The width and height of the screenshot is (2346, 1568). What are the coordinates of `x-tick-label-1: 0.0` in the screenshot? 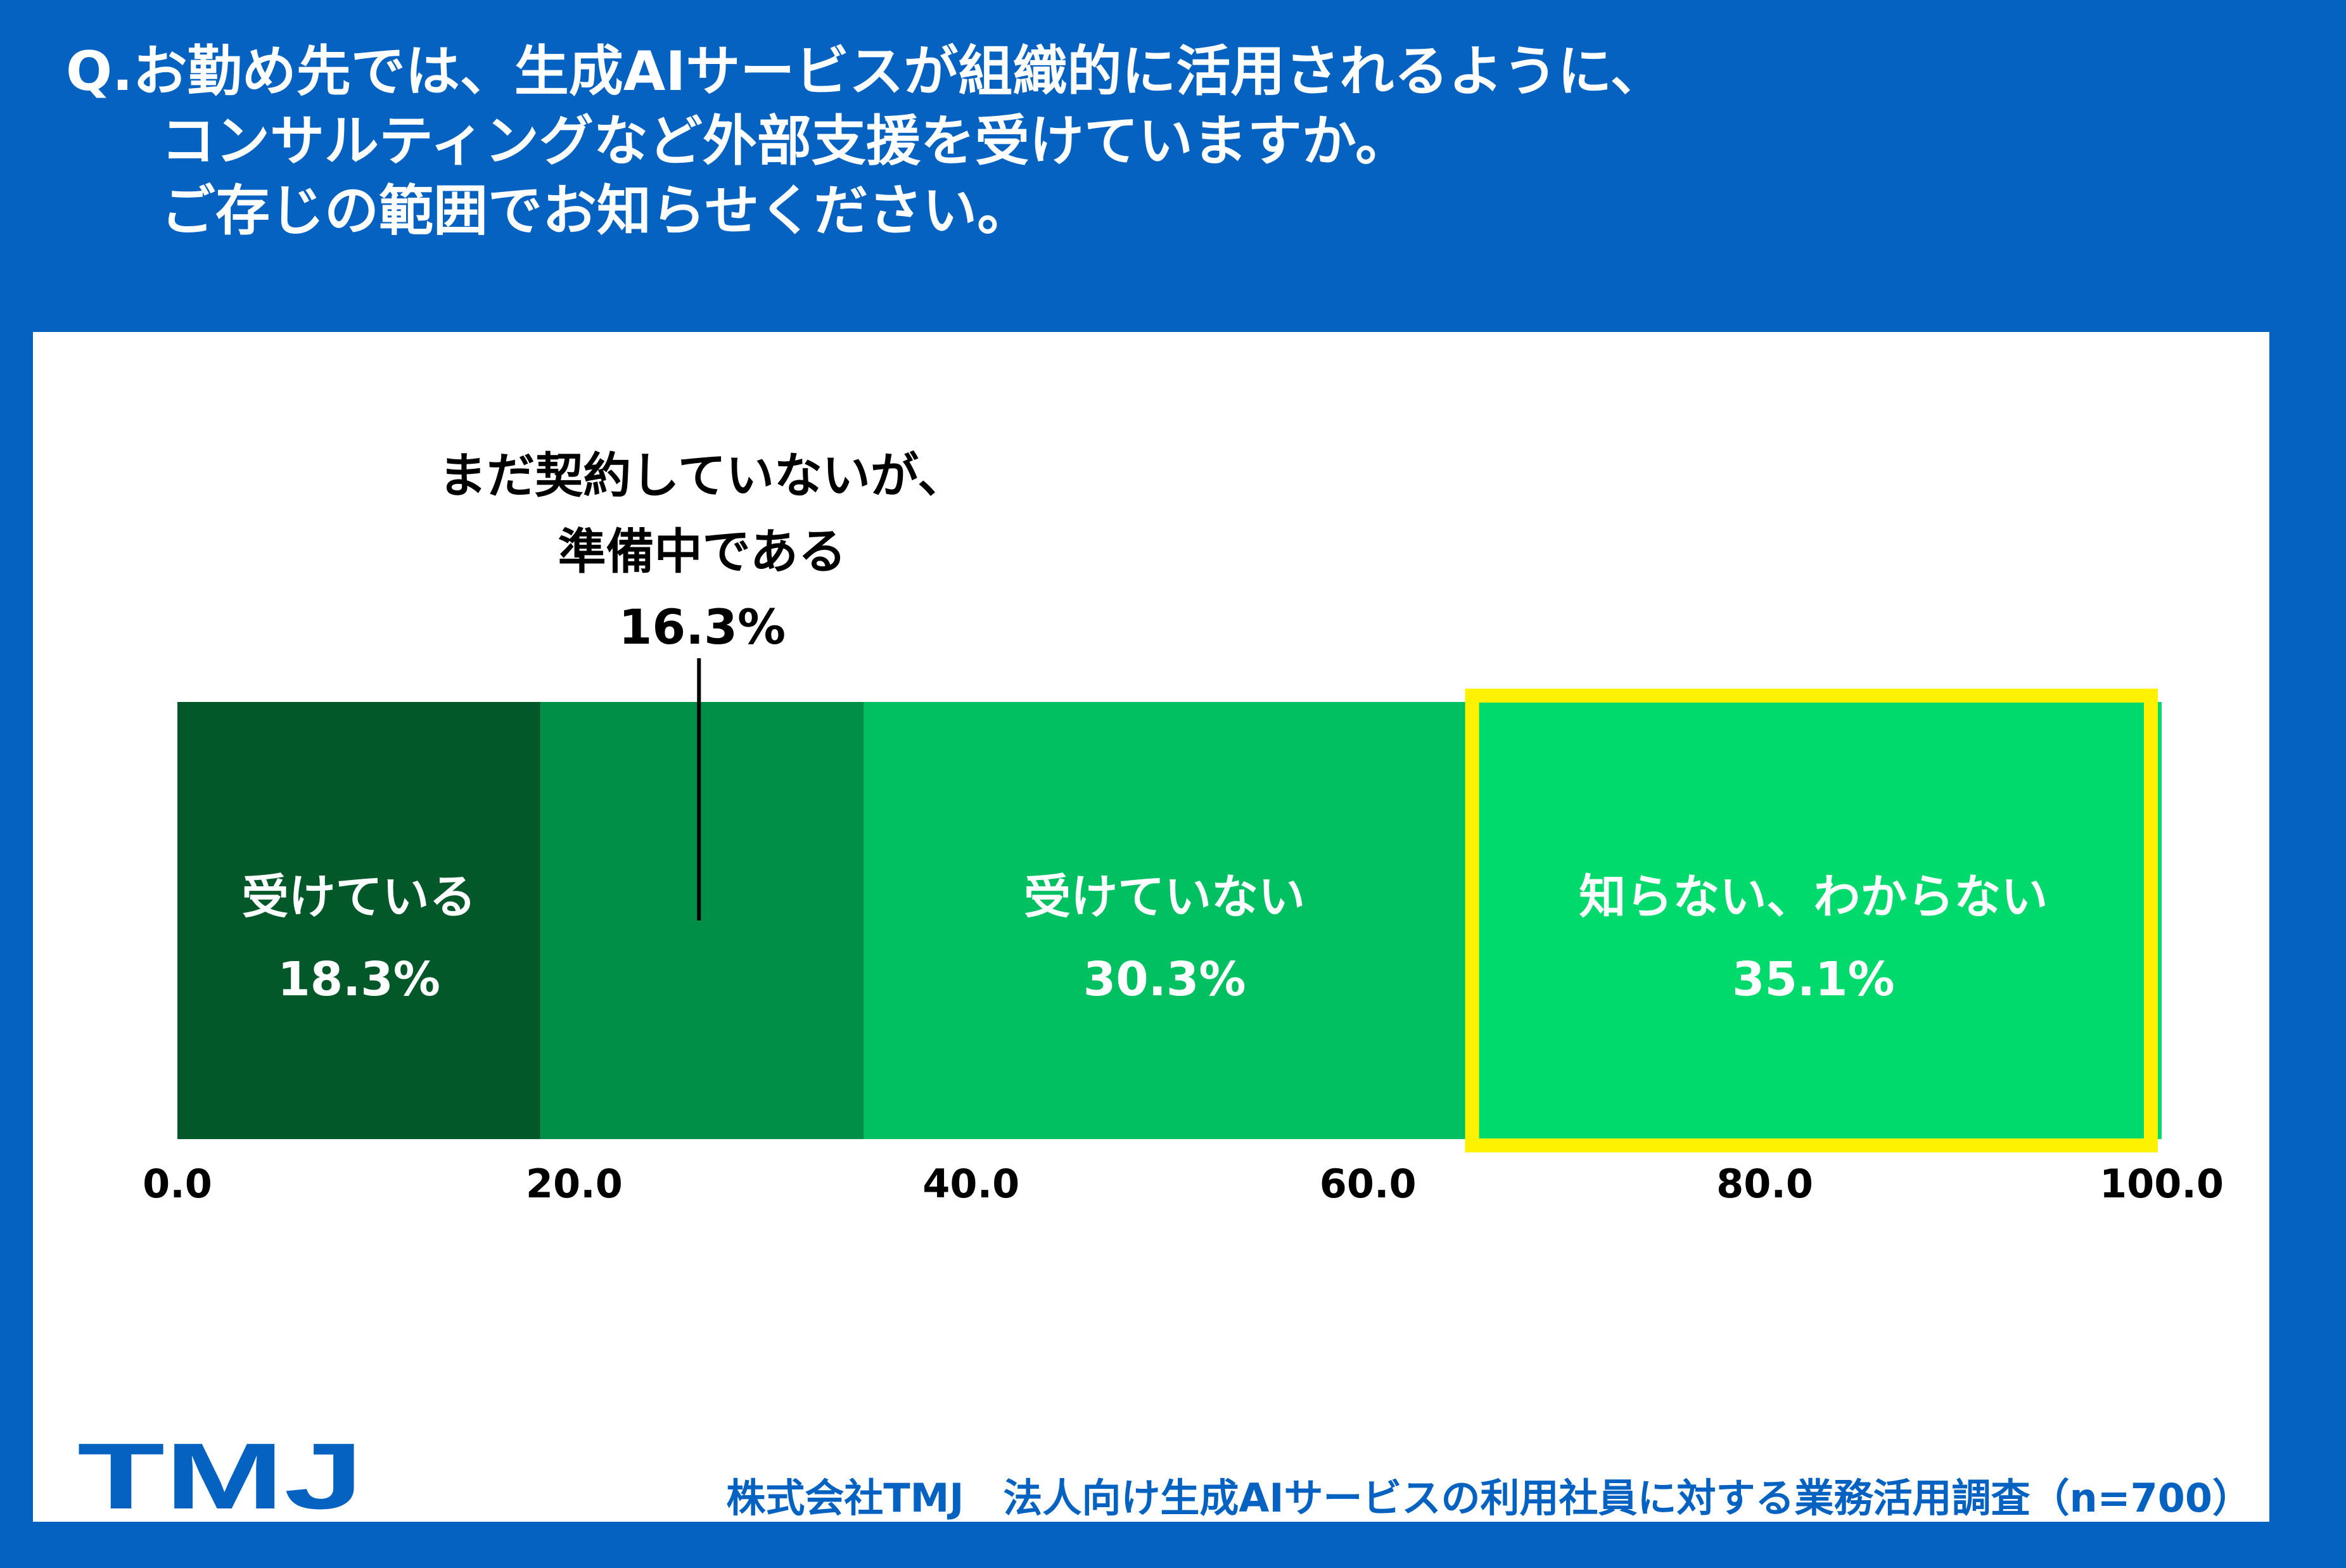 It's located at (177, 1184).